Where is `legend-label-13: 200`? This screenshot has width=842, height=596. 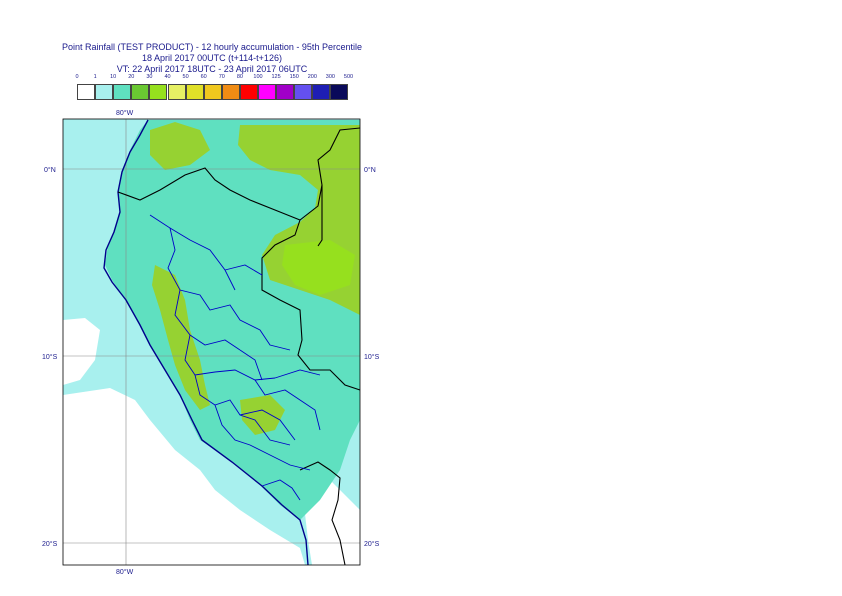 legend-label-13: 200 is located at coordinates (312, 77).